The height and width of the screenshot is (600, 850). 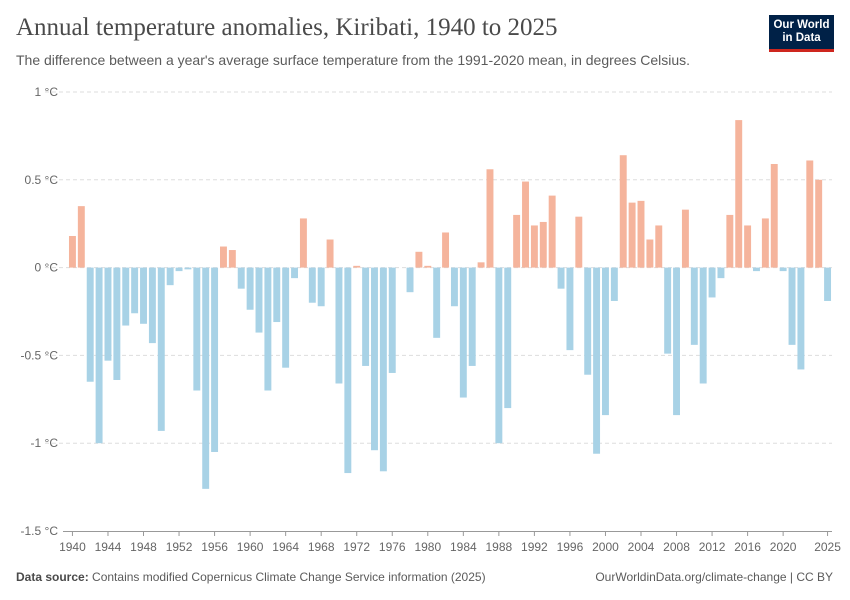 What do you see at coordinates (827, 547) in the screenshot?
I see `x-tick-label: 2025` at bounding box center [827, 547].